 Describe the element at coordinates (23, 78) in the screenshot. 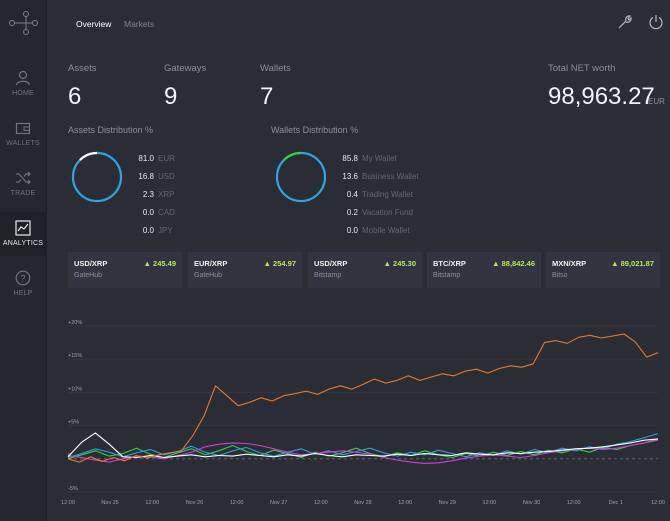

I see `user-icon` at that location.